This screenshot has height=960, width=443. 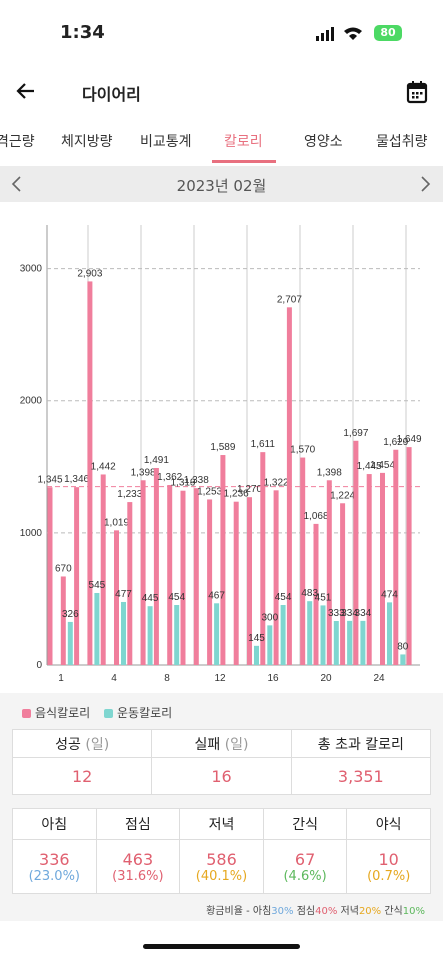 What do you see at coordinates (54, 876) in the screenshot?
I see `meal-percent: (23.0%)` at bounding box center [54, 876].